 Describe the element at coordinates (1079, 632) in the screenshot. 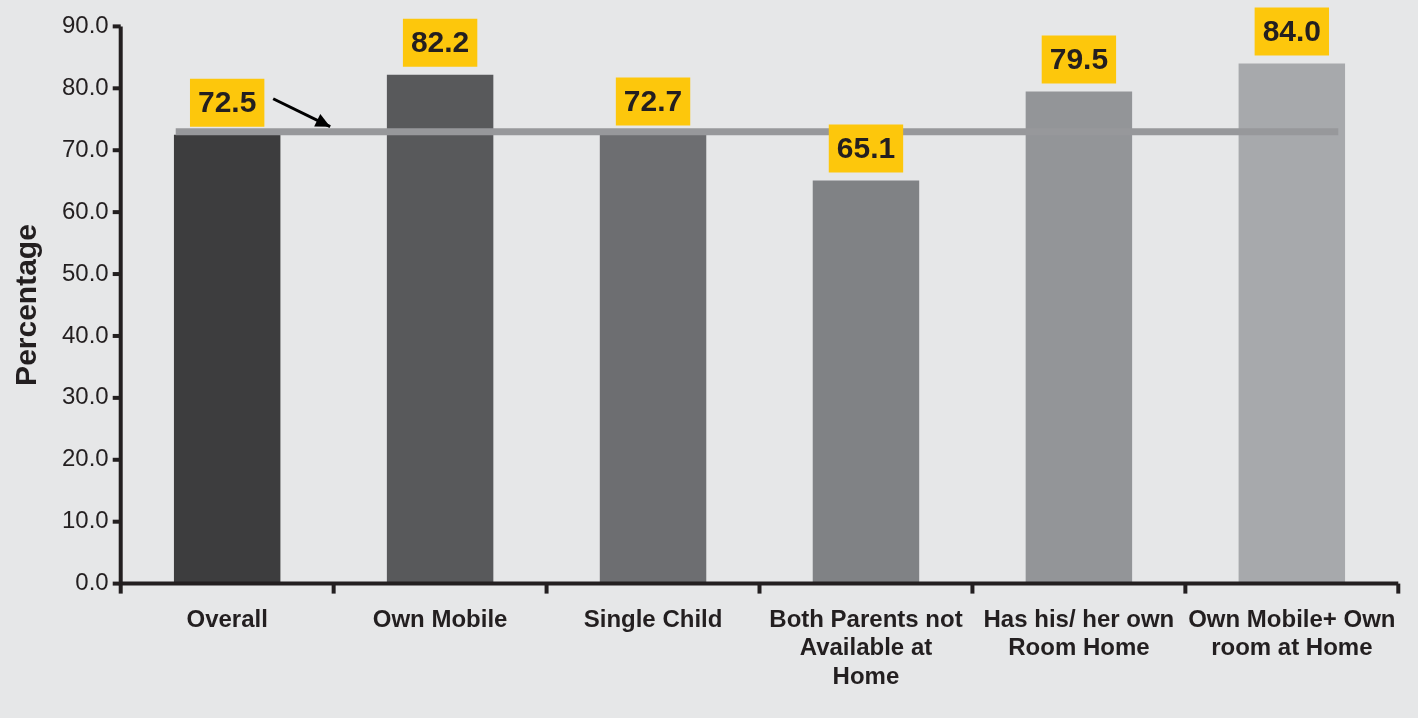

I see `x-tick-label: Has his/ her own Room Home` at that location.